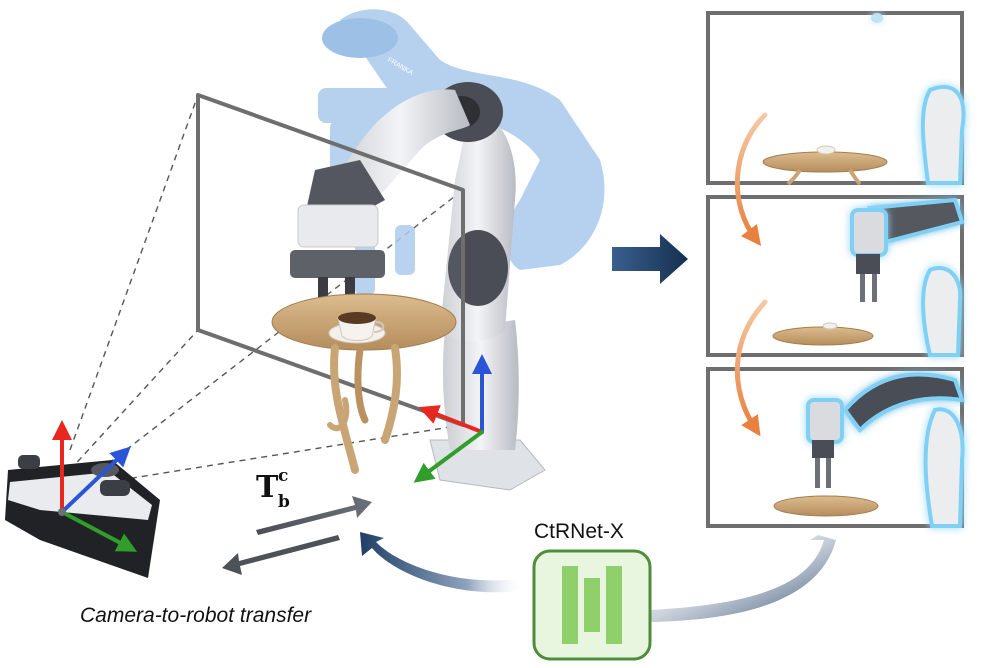  I want to click on transform-subscript: b, so click(284, 502).